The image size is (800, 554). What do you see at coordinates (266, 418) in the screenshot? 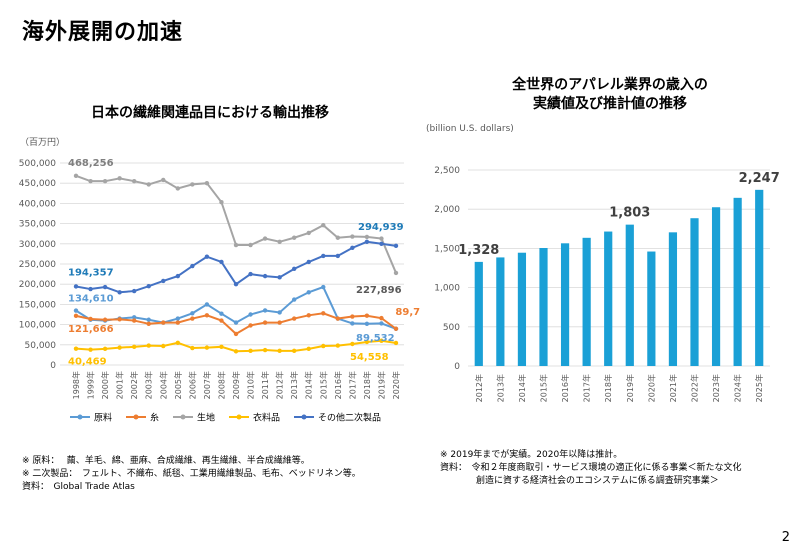
I see `legend-label-3: 衣料品` at bounding box center [266, 418].